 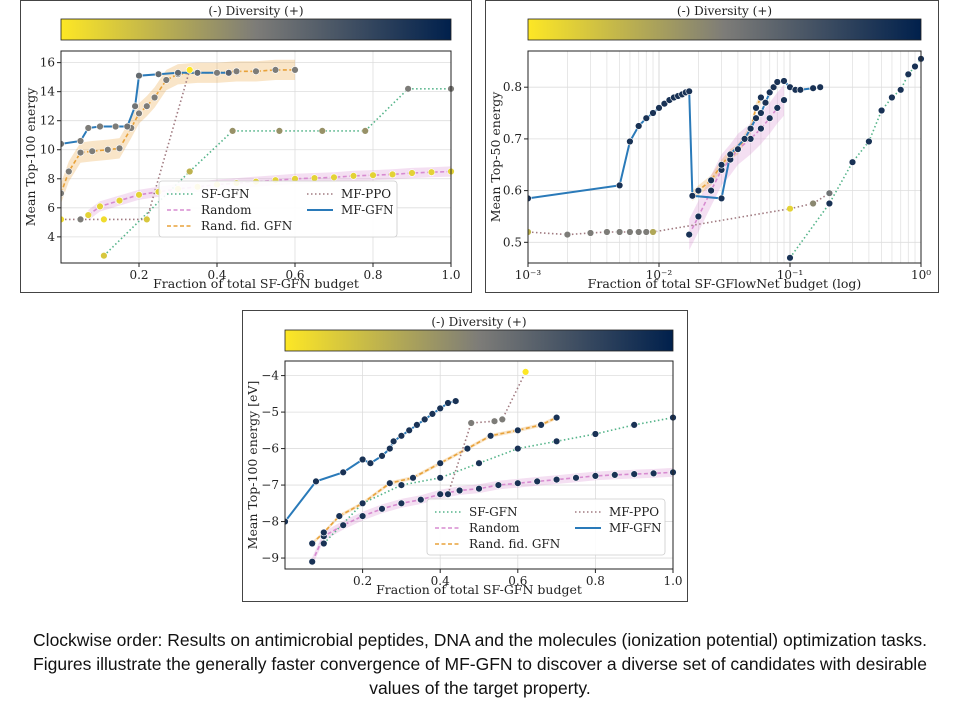 What do you see at coordinates (48, 92) in the screenshot?
I see `y-tick-label: 14` at bounding box center [48, 92].